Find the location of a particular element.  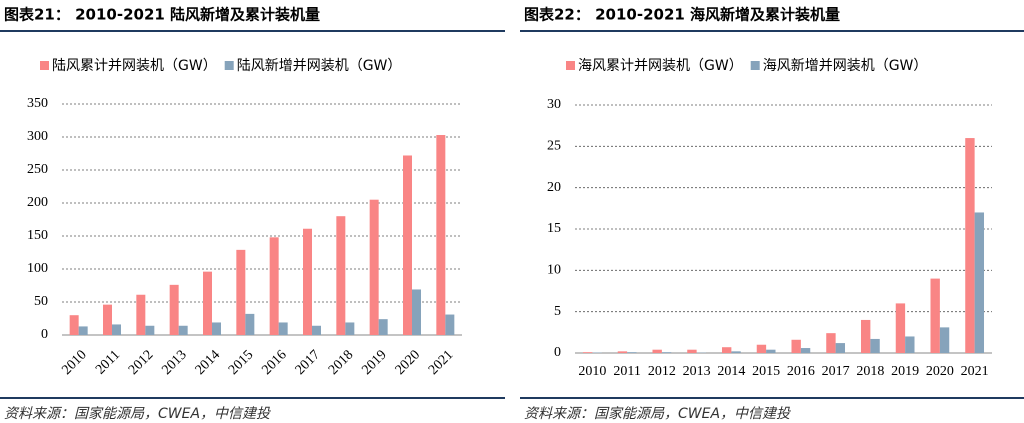

legend-label: 海风新增并网装机（GW） is located at coordinates (845, 66).